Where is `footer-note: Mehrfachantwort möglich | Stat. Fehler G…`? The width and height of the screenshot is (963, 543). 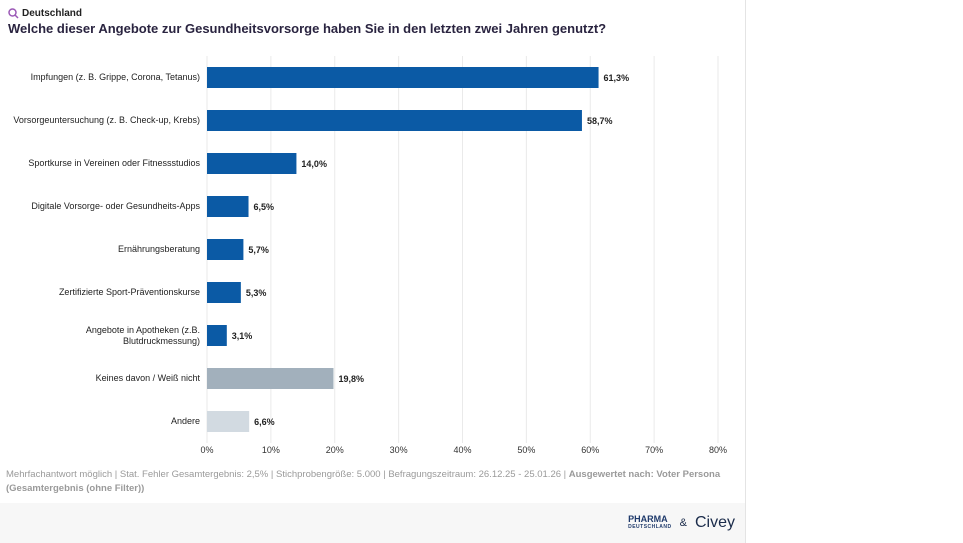 footer-note: Mehrfachantwort möglich | Stat. Fehler G… is located at coordinates (371, 482).